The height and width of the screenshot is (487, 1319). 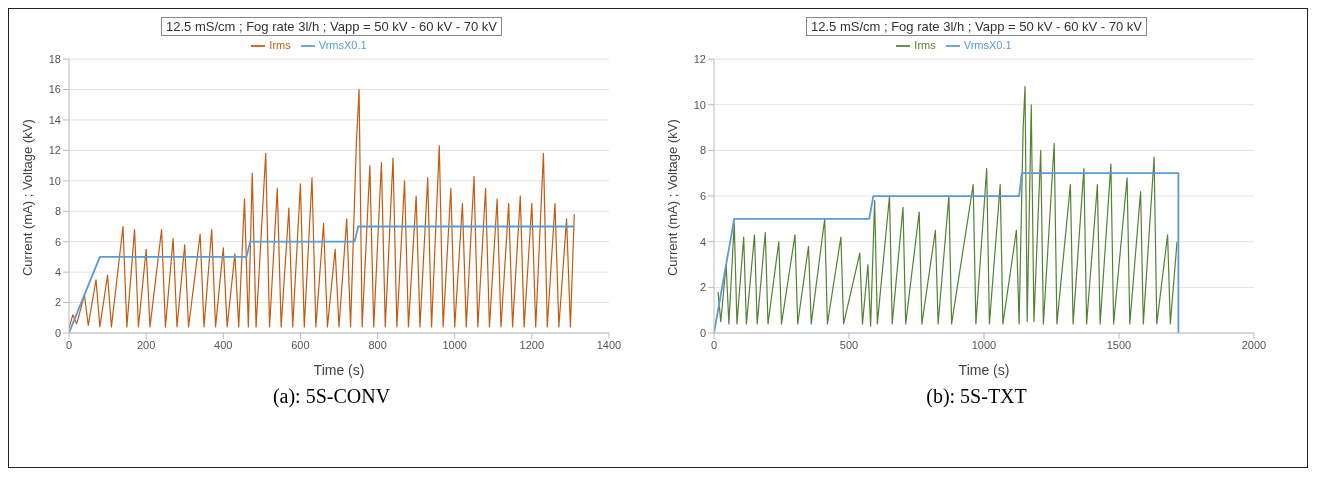 What do you see at coordinates (1254, 344) in the screenshot?
I see `x-tick-label: 2000` at bounding box center [1254, 344].